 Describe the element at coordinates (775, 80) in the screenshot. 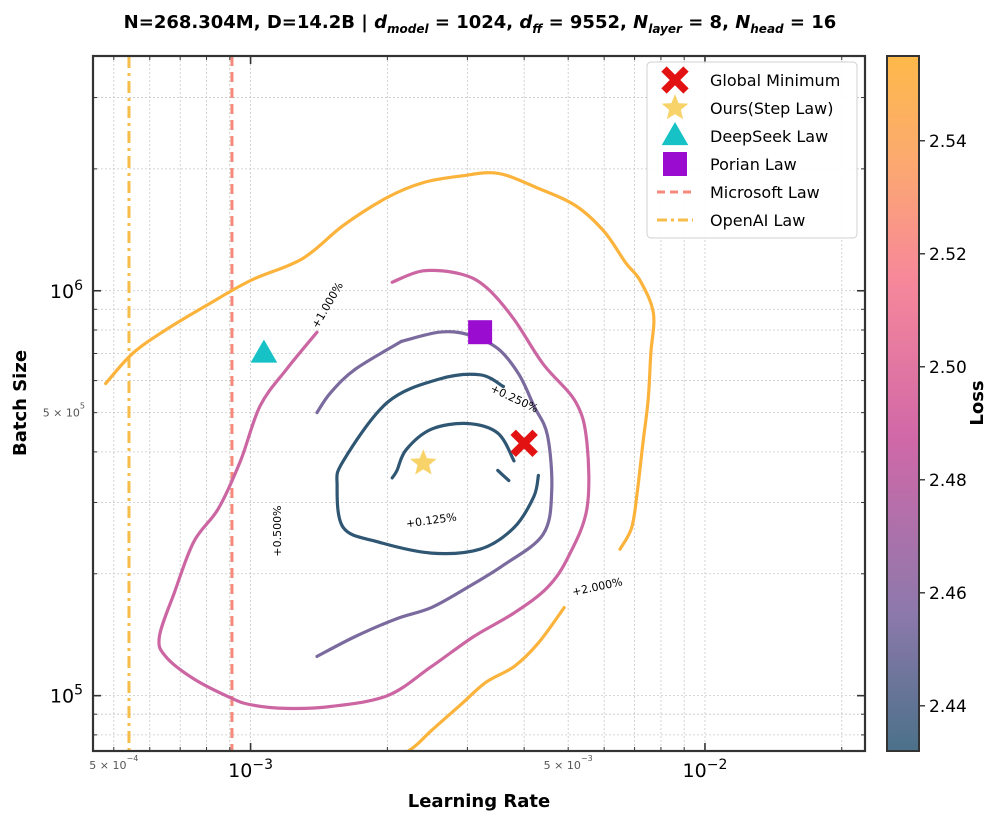

I see `legend-global-minimum-label: Global Minimum` at that location.